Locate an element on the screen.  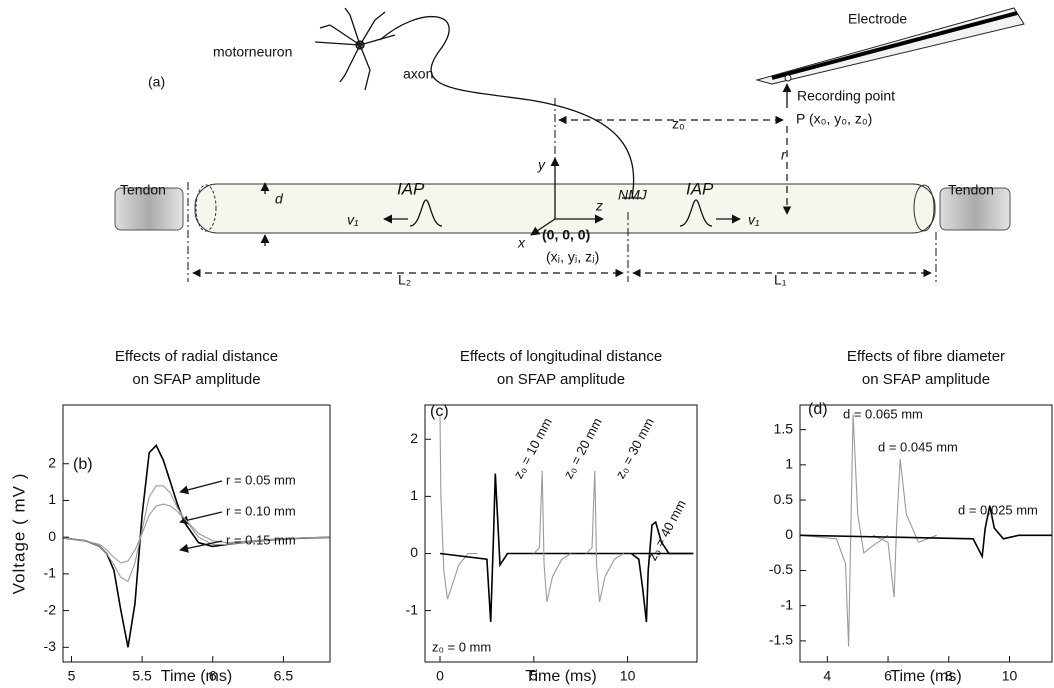
series-label: d = 0.045 mm is located at coordinates (918, 446).